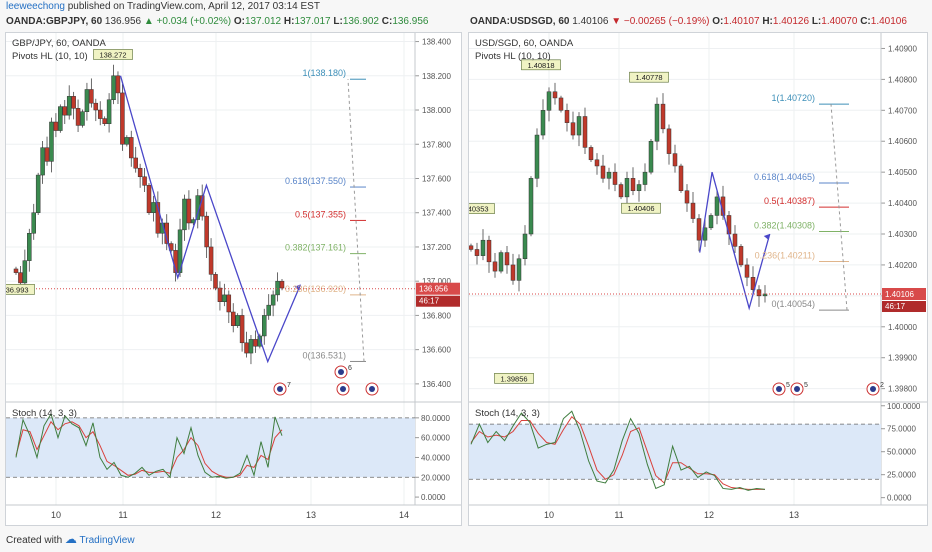  What do you see at coordinates (524, 43) in the screenshot?
I see `chart-title: USD/SGD, 60, OANDA` at bounding box center [524, 43].